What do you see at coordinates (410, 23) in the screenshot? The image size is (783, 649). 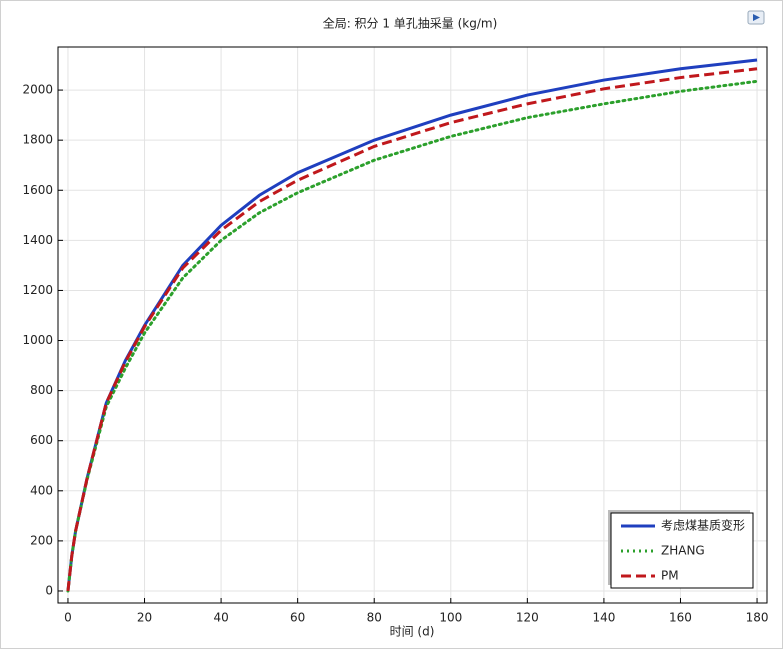 I see `chart-title: 全局: 积分 1 单孔抽采量 (kg/m)` at bounding box center [410, 23].